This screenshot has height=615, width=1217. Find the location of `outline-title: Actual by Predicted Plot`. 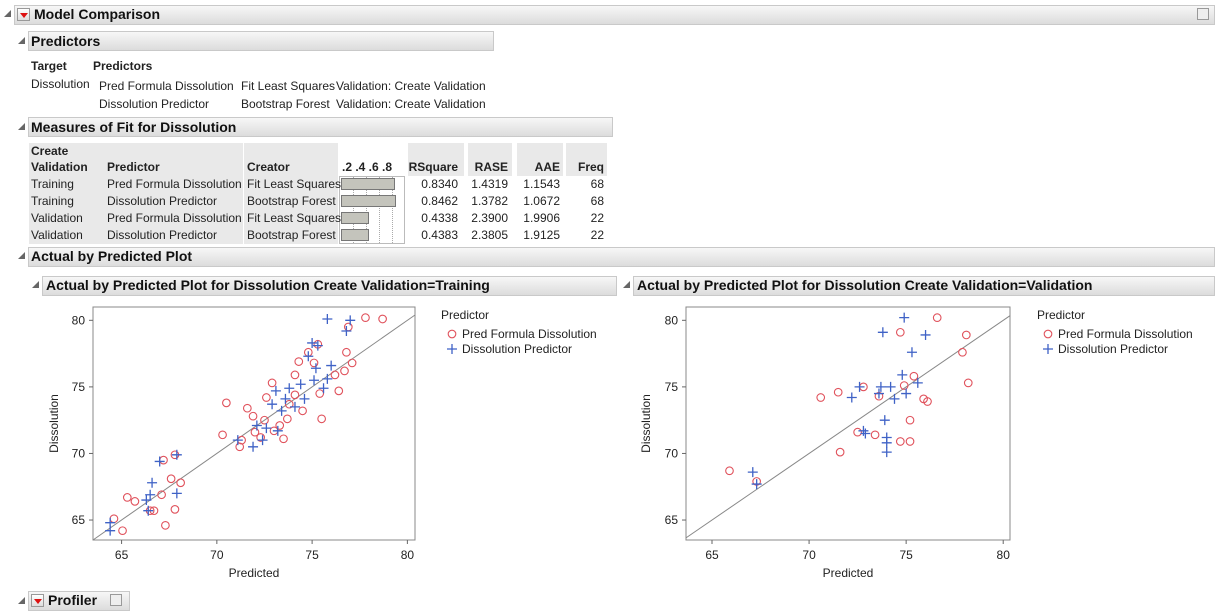

outline-title: Actual by Predicted Plot is located at coordinates (112, 256).